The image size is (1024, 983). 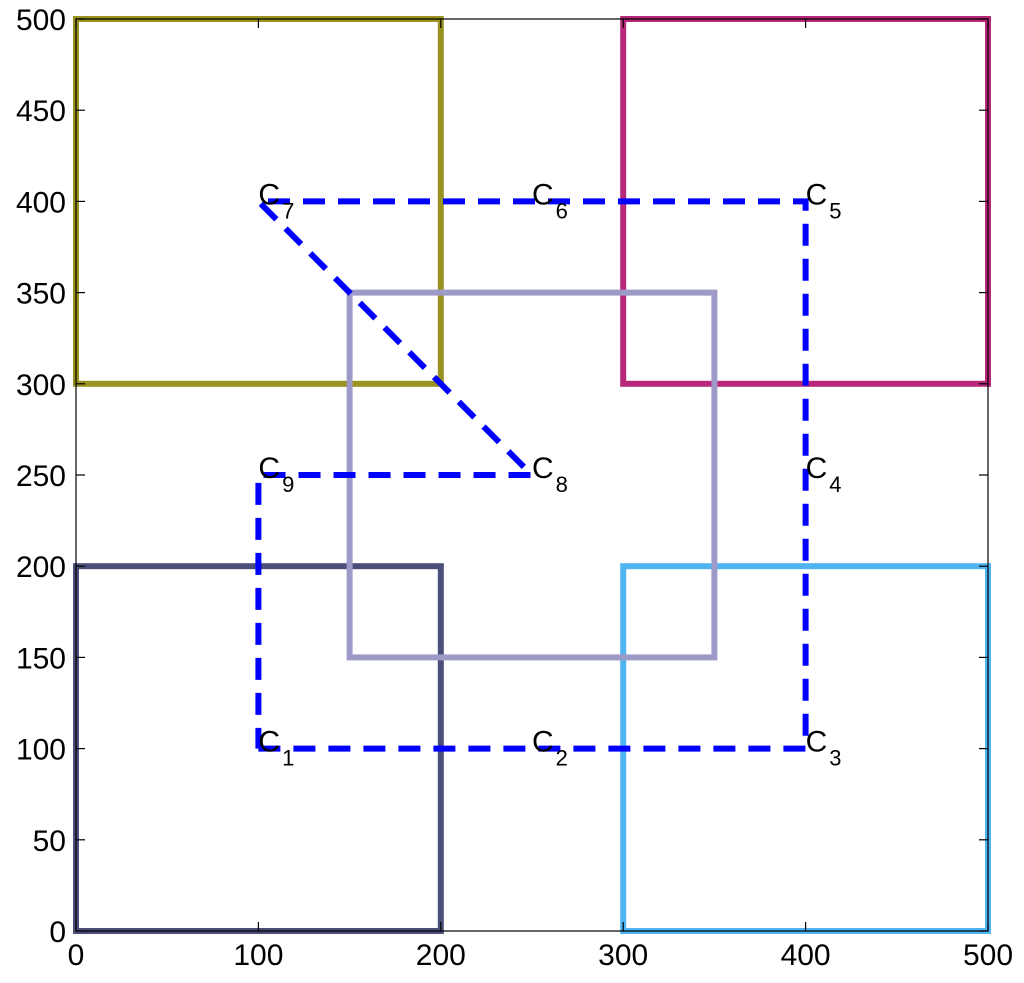 I want to click on point-label: C9, so click(x=276, y=474).